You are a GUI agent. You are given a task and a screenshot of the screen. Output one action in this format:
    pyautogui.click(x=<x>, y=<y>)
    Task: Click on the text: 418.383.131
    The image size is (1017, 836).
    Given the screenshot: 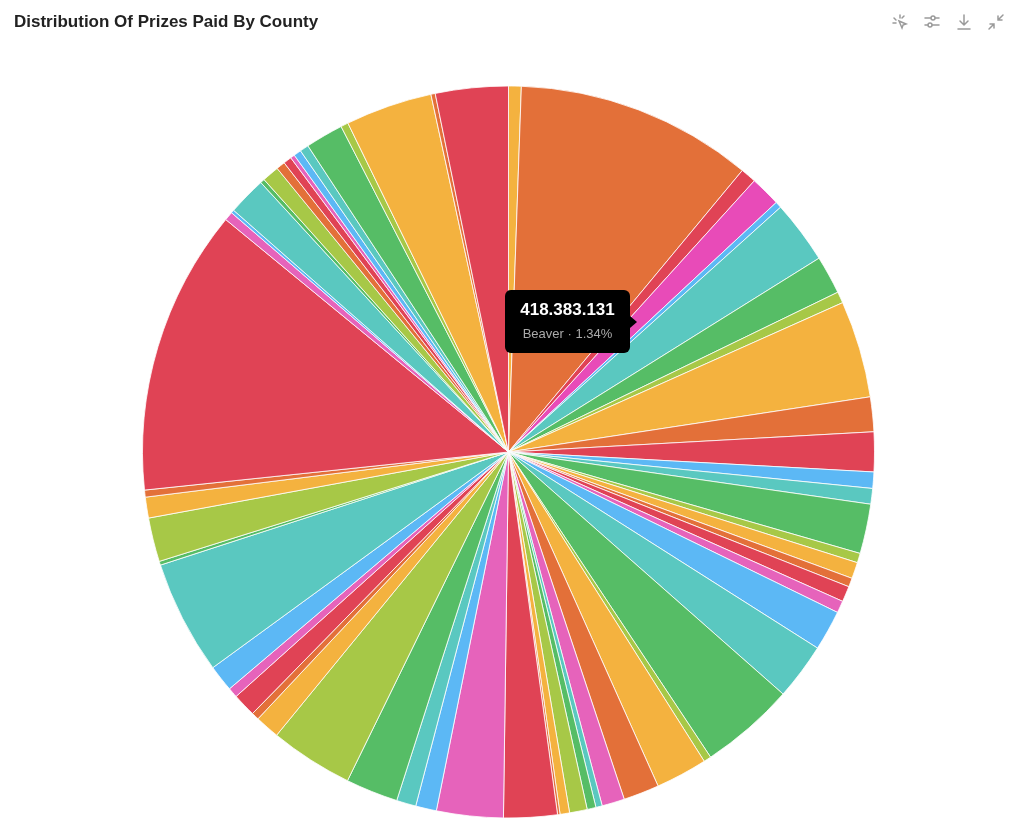 What is the action you would take?
    pyautogui.click(x=567, y=310)
    